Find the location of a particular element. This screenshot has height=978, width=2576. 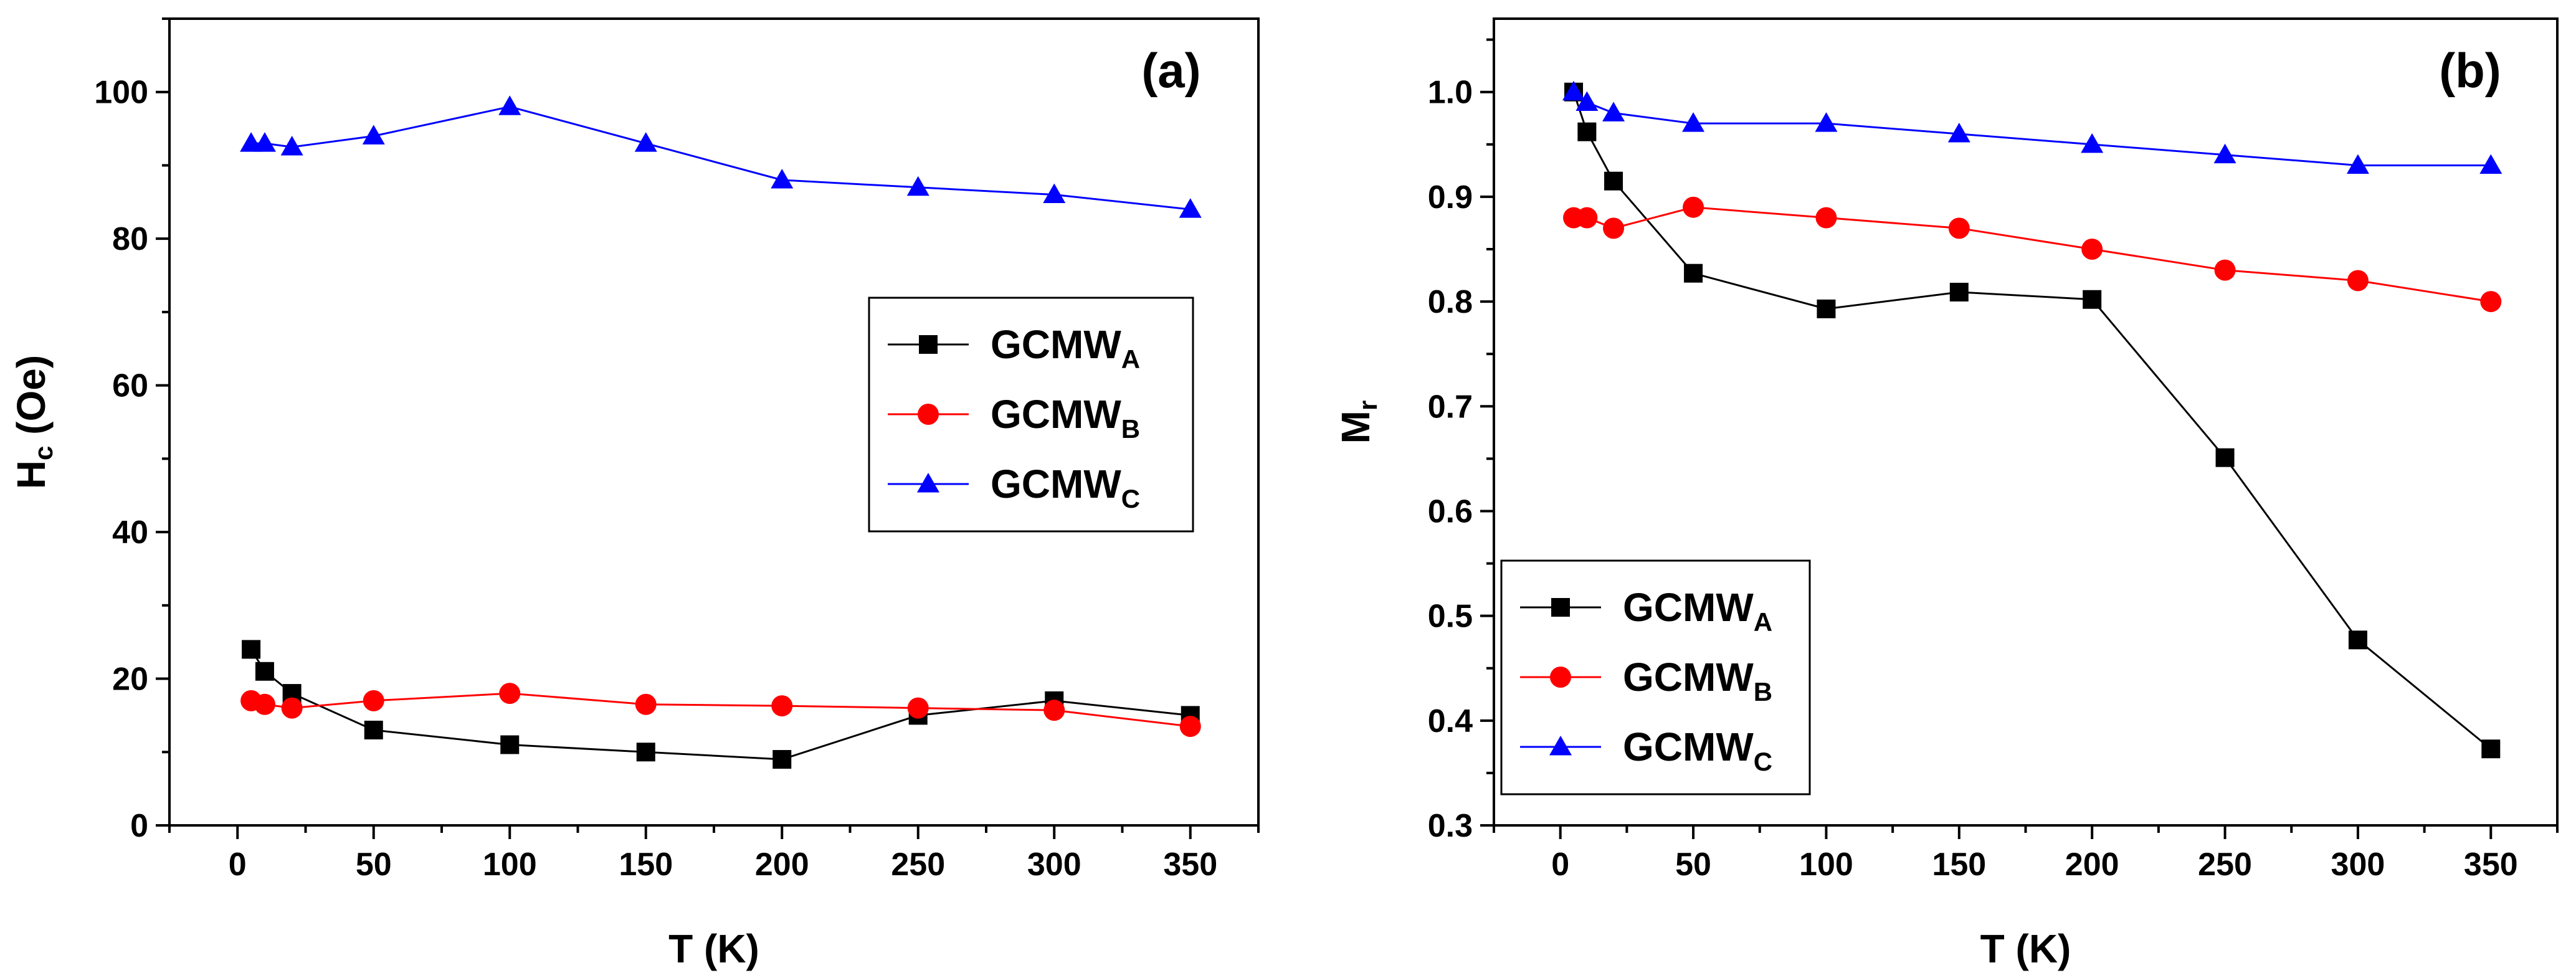

legend-label-a: GCMWA is located at coordinates (1697, 611).